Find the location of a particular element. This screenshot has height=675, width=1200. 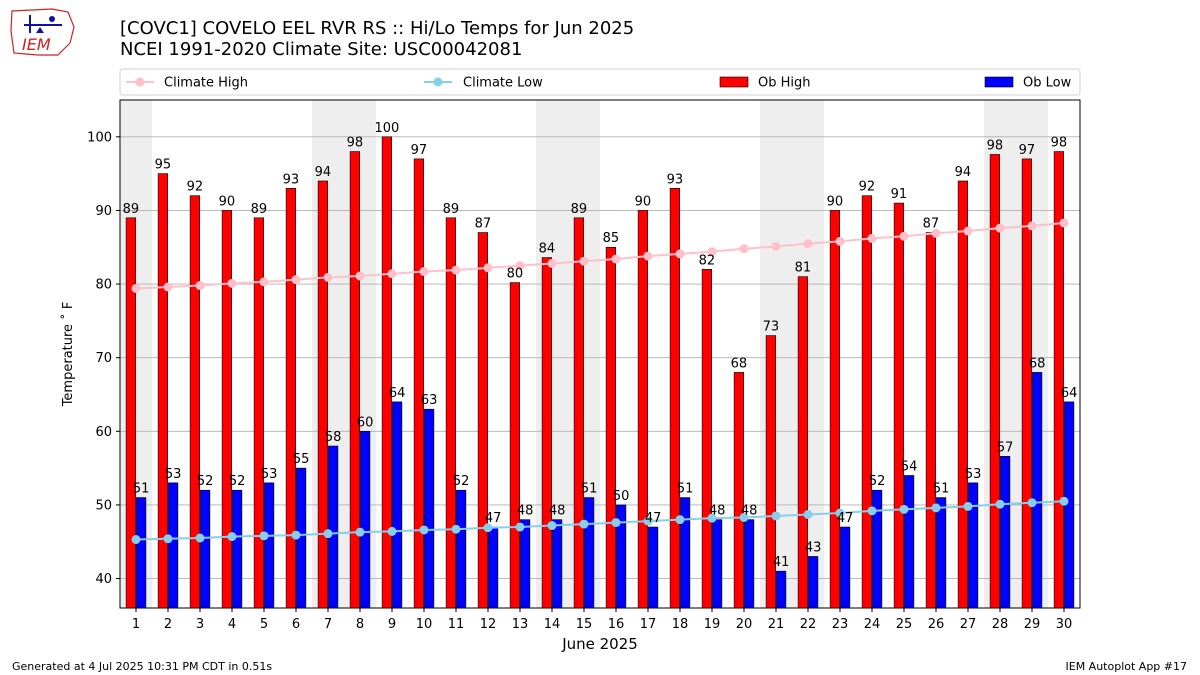

x-tick-label: 30 is located at coordinates (1064, 624).